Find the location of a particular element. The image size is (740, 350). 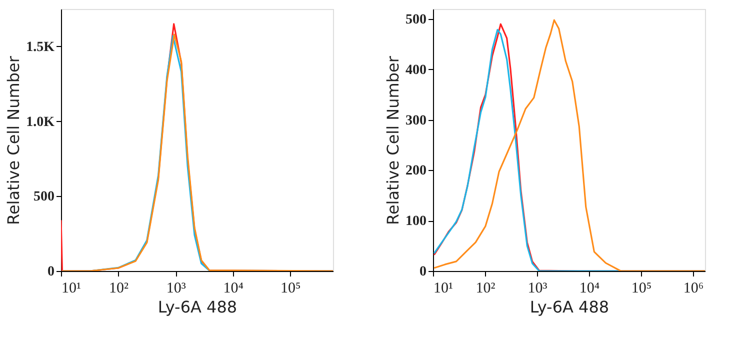

x-tick-label: 10⁶ is located at coordinates (693, 288).